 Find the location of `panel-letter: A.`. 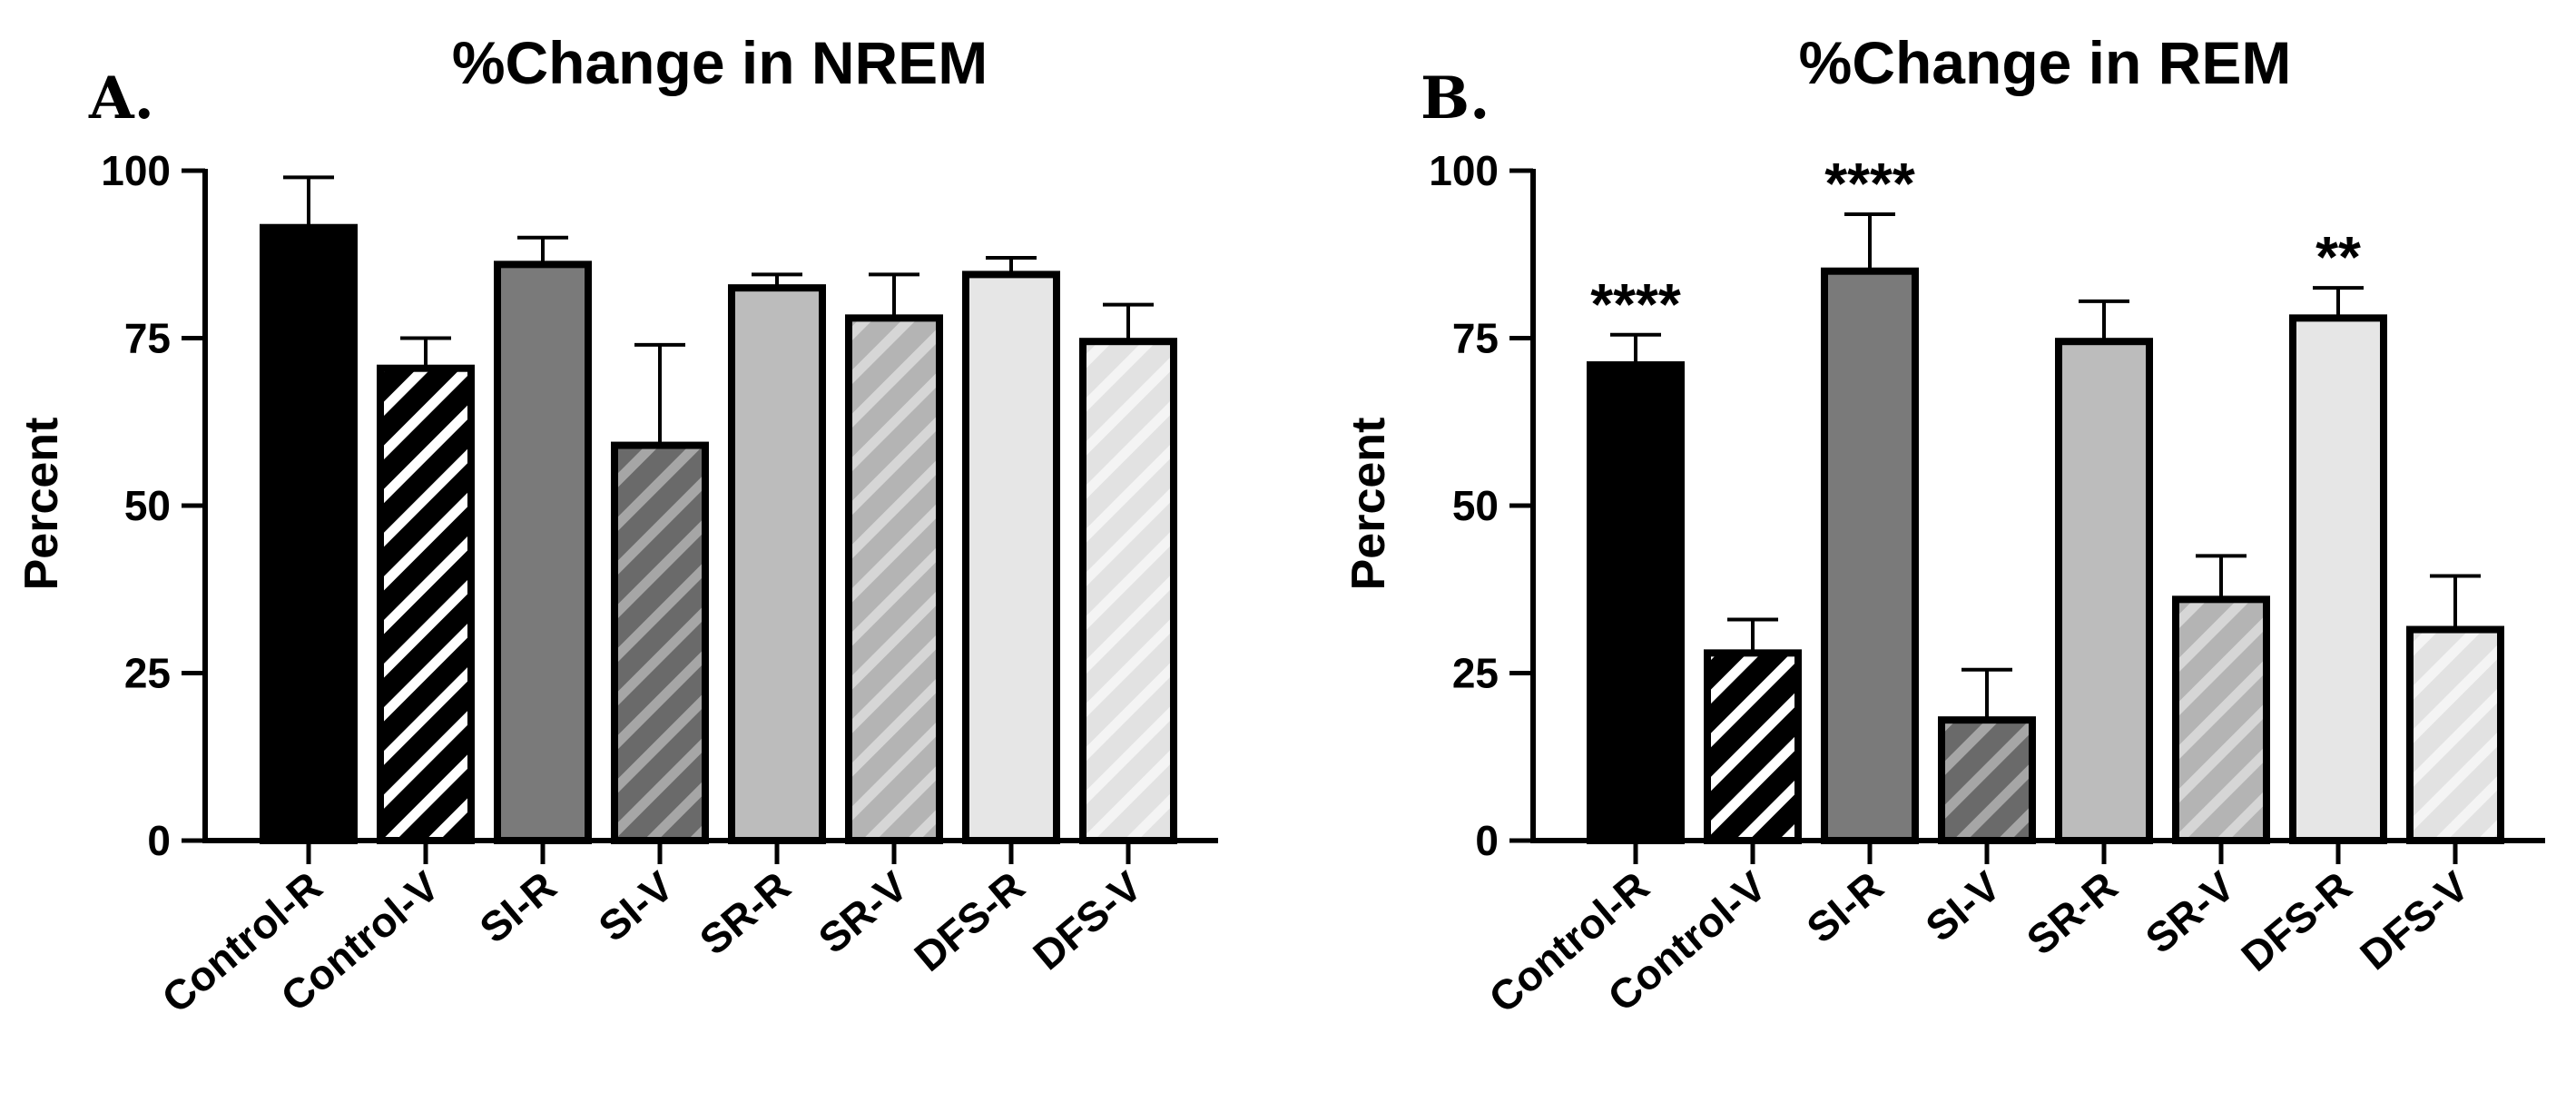

panel-letter: A. is located at coordinates (121, 98).